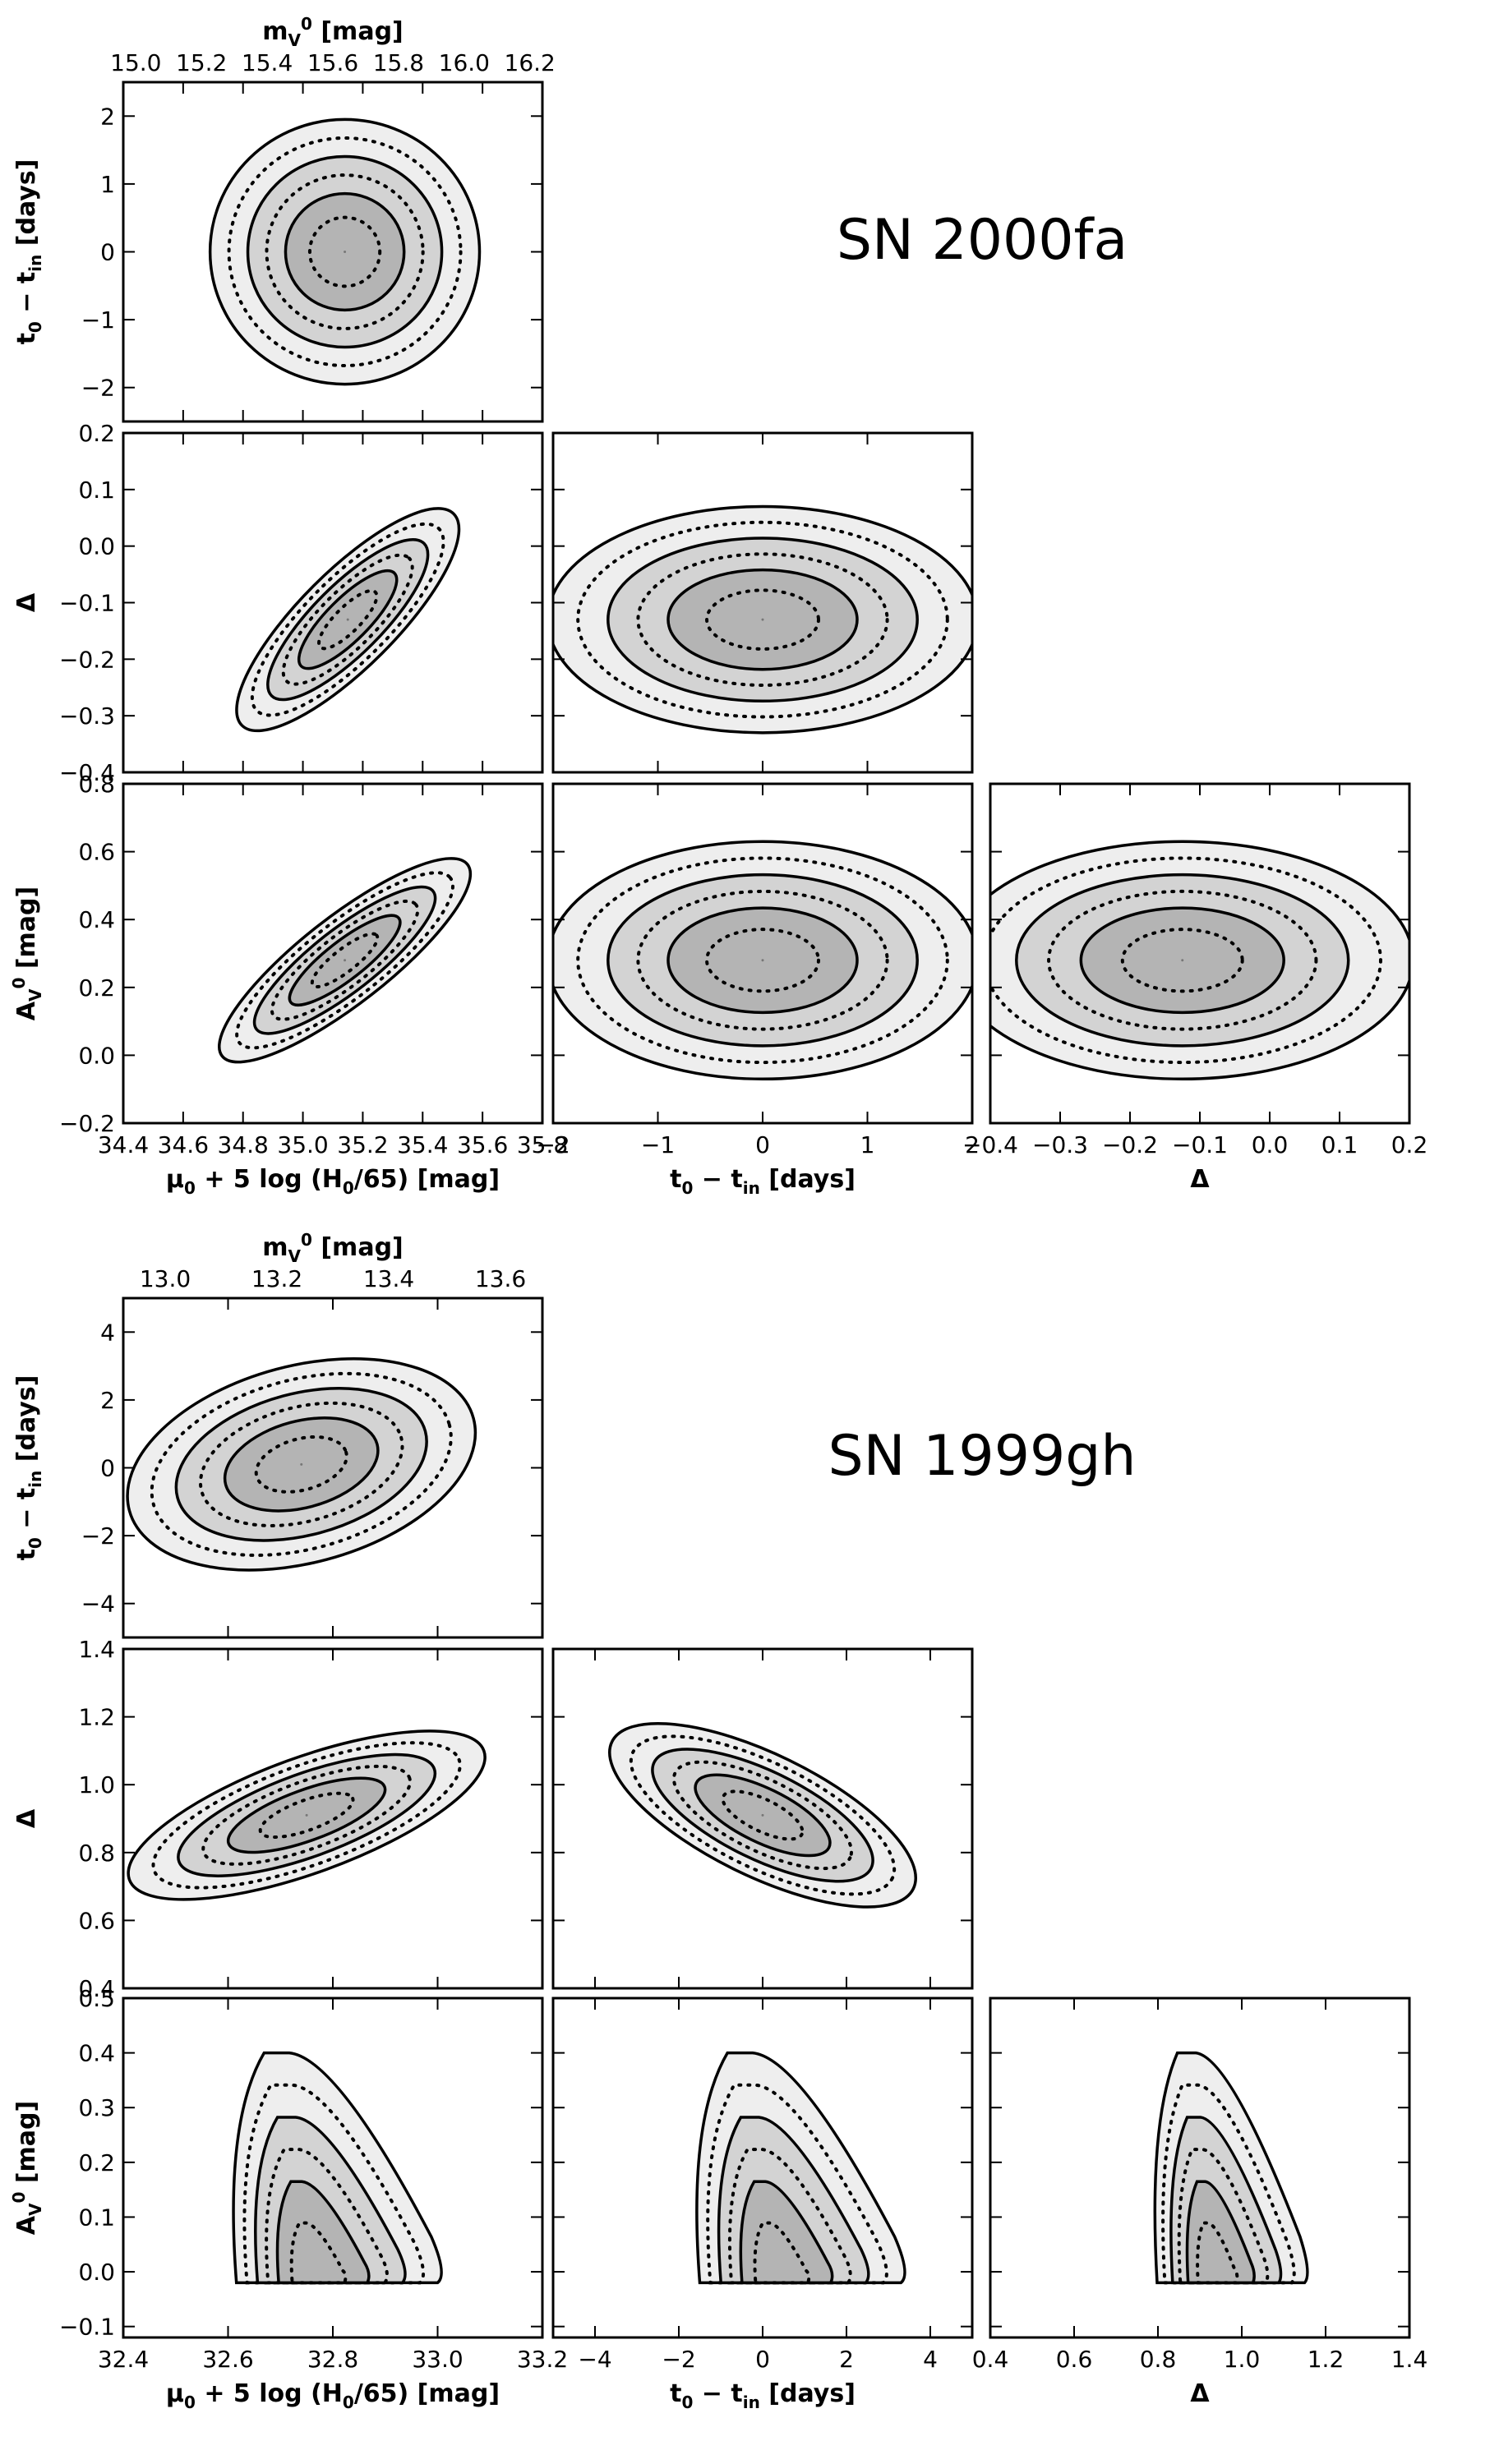  I want to click on x-tick-label: 0.2, so click(1409, 1144).